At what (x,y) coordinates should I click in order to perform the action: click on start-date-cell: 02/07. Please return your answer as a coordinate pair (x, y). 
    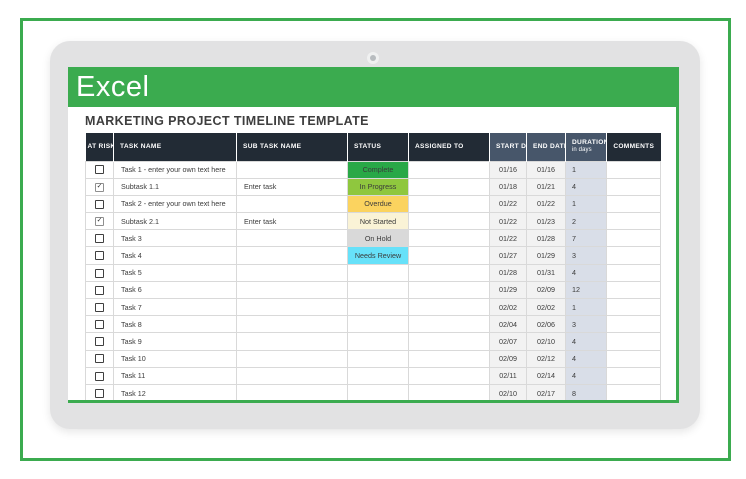
    Looking at the image, I should click on (508, 341).